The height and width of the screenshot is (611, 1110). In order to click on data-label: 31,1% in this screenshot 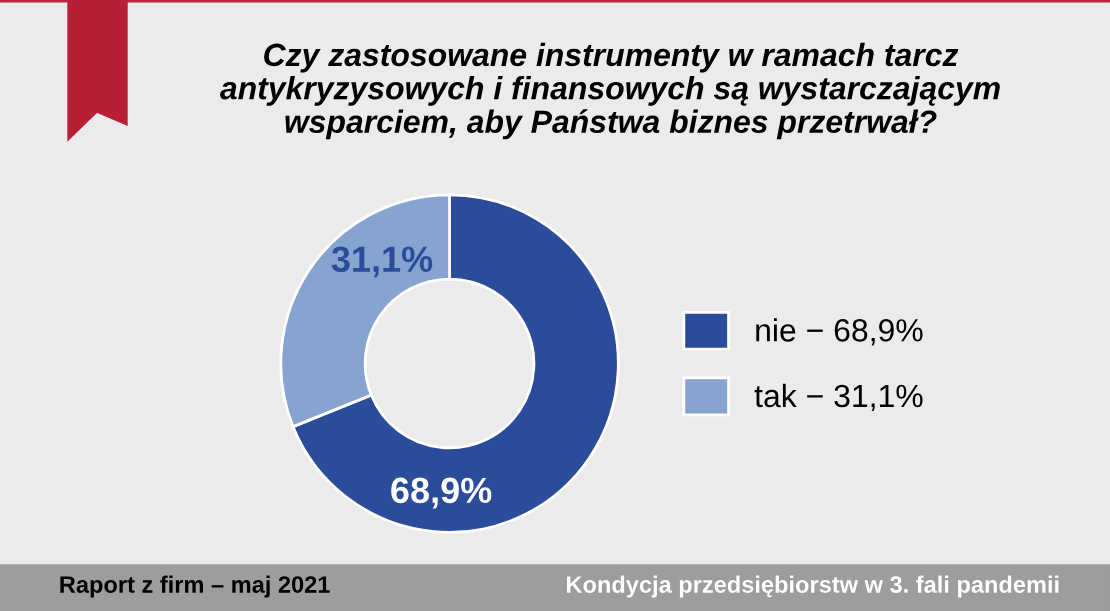, I will do `click(382, 262)`.